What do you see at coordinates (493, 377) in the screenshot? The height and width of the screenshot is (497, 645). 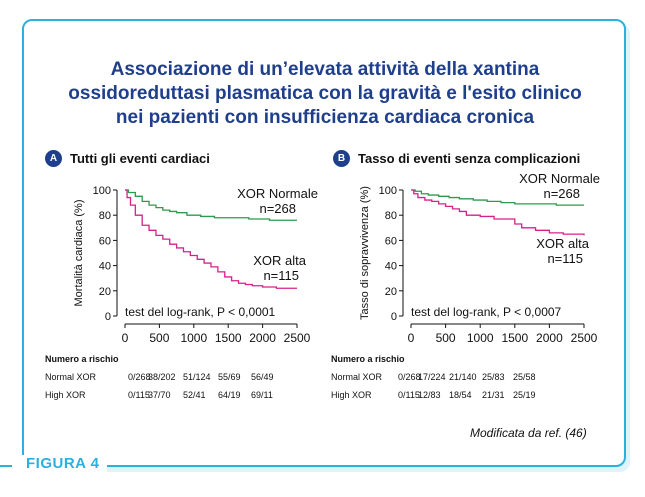 I see `risk-cell: 25/83` at bounding box center [493, 377].